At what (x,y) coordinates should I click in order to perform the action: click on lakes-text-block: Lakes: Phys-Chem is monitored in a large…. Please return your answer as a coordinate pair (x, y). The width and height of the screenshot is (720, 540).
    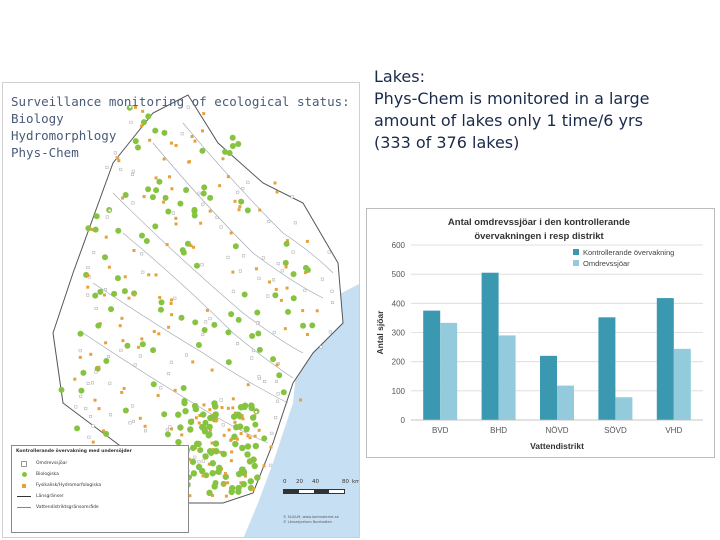
    Looking at the image, I should click on (512, 110).